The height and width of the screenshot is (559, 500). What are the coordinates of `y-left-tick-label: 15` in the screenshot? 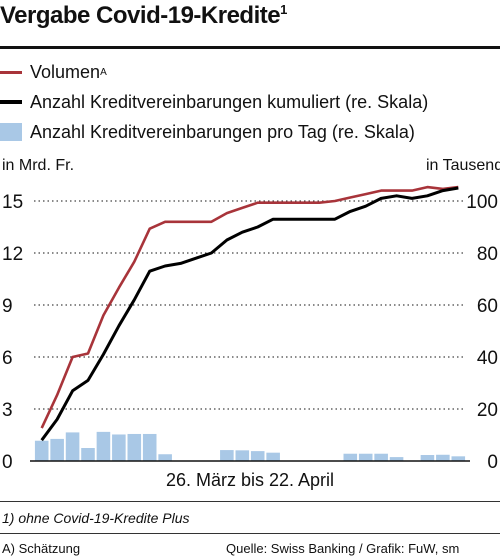 It's located at (12, 202).